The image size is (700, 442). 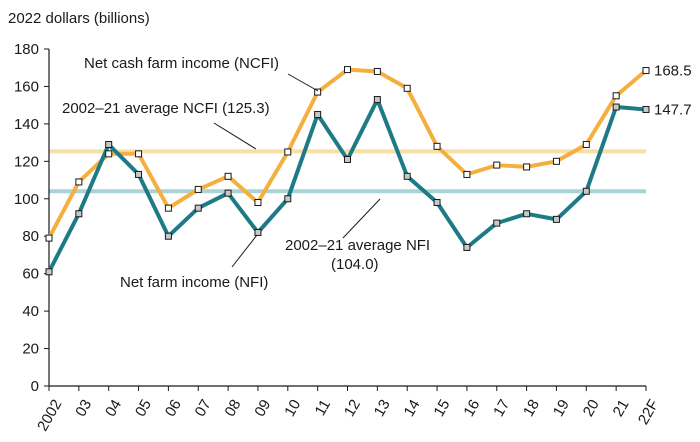 I want to click on nfi-average-label-line1: 2002–21 average NFI, so click(x=357, y=245).